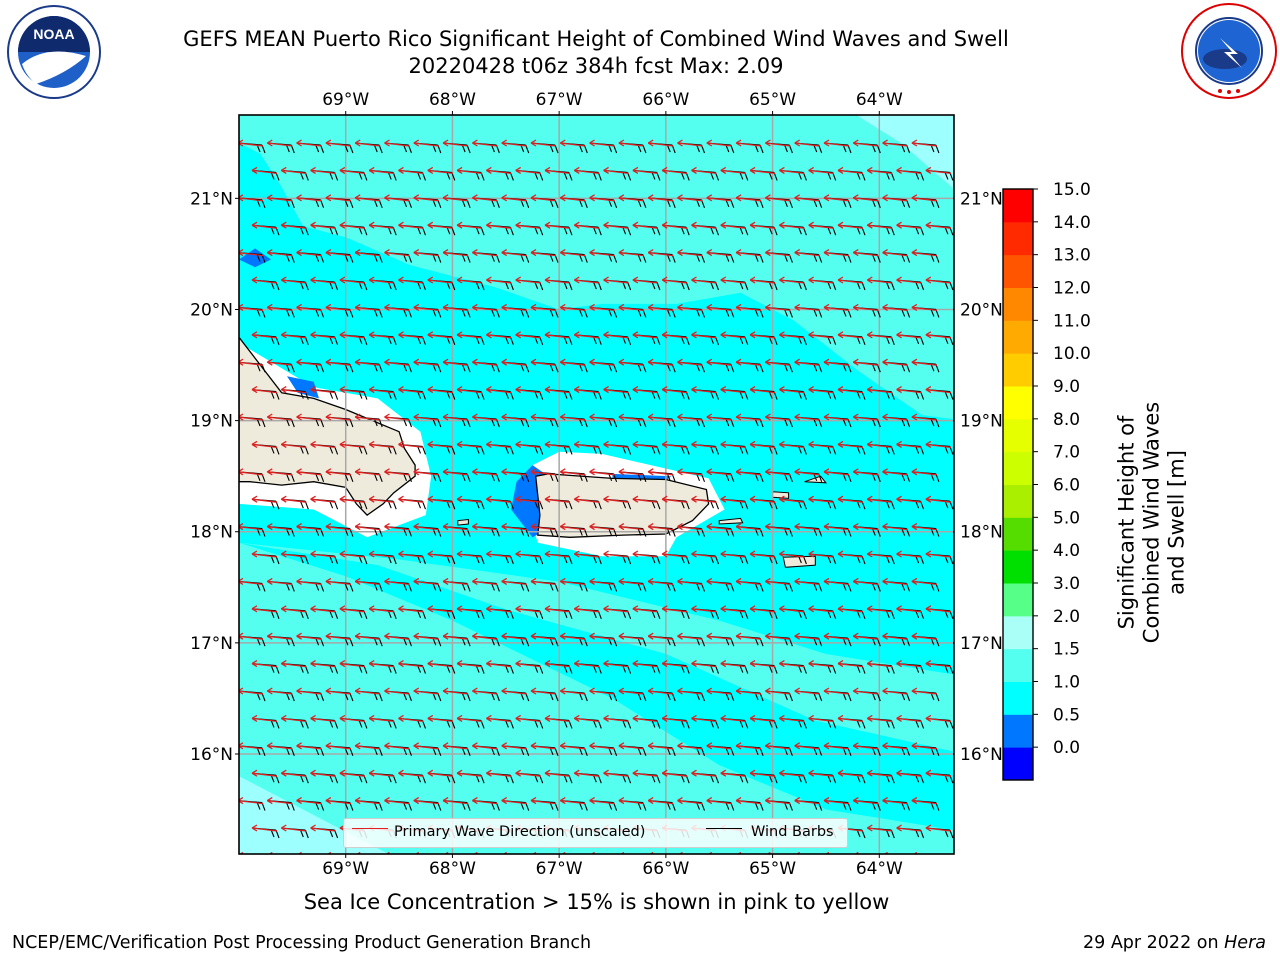  Describe the element at coordinates (808, 860) in the screenshot. I see `wind-barb` at that location.